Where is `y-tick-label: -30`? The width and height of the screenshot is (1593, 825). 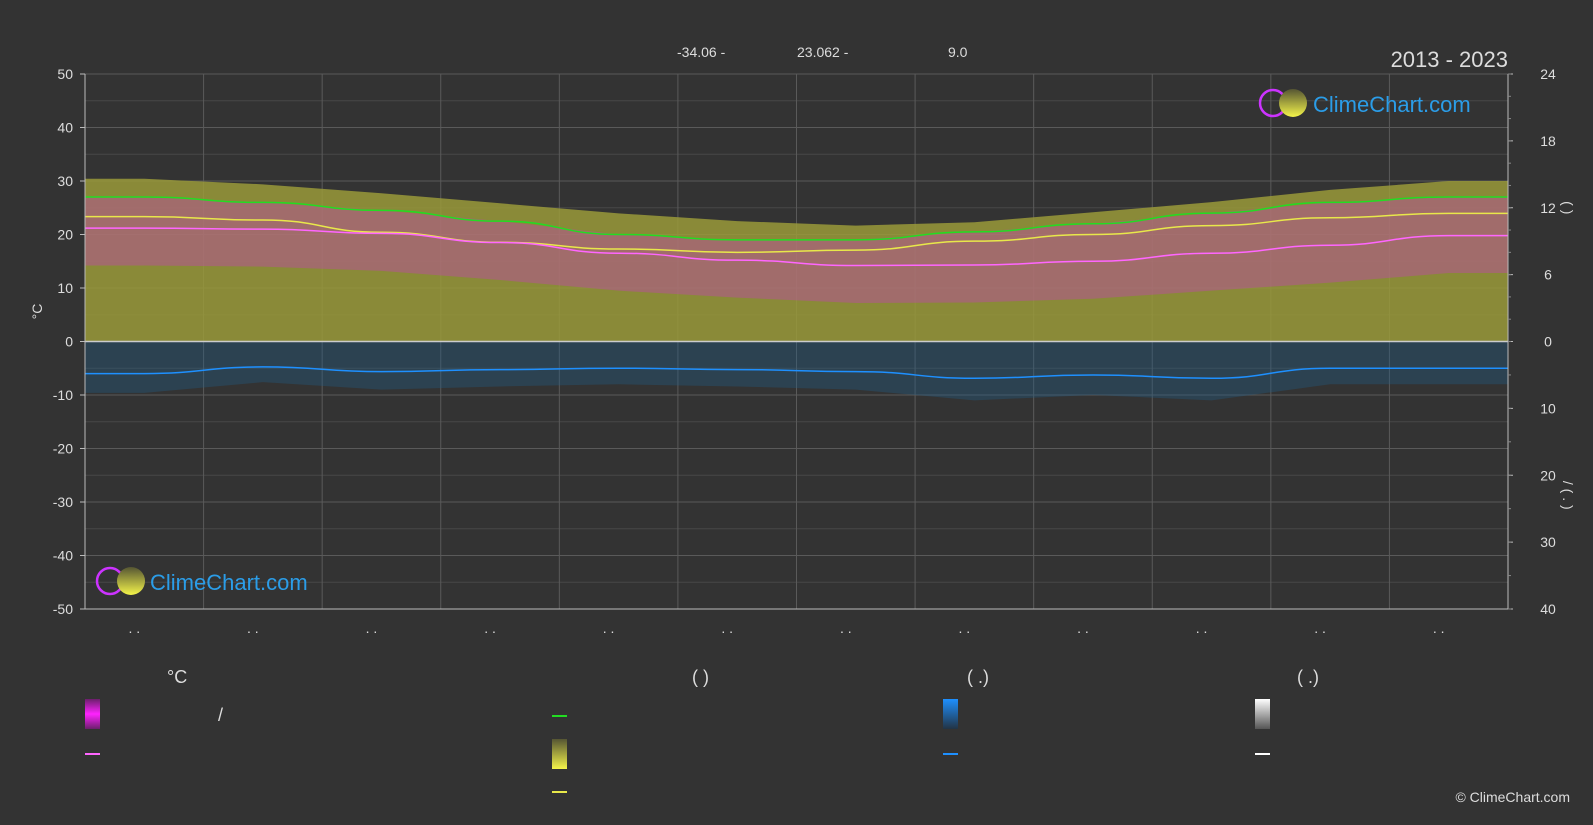 y-tick-label: -30 is located at coordinates (63, 502).